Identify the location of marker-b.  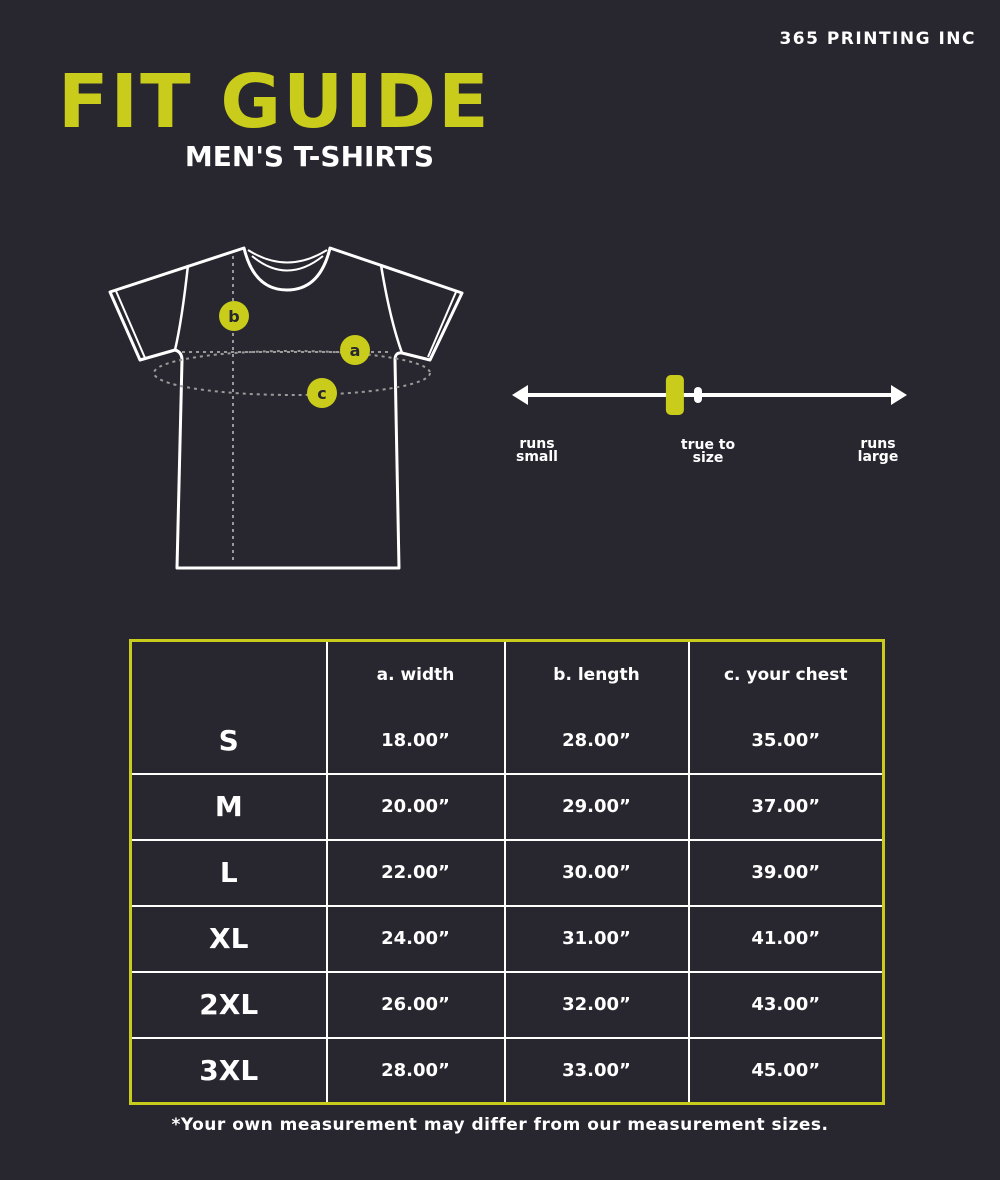
(234, 316).